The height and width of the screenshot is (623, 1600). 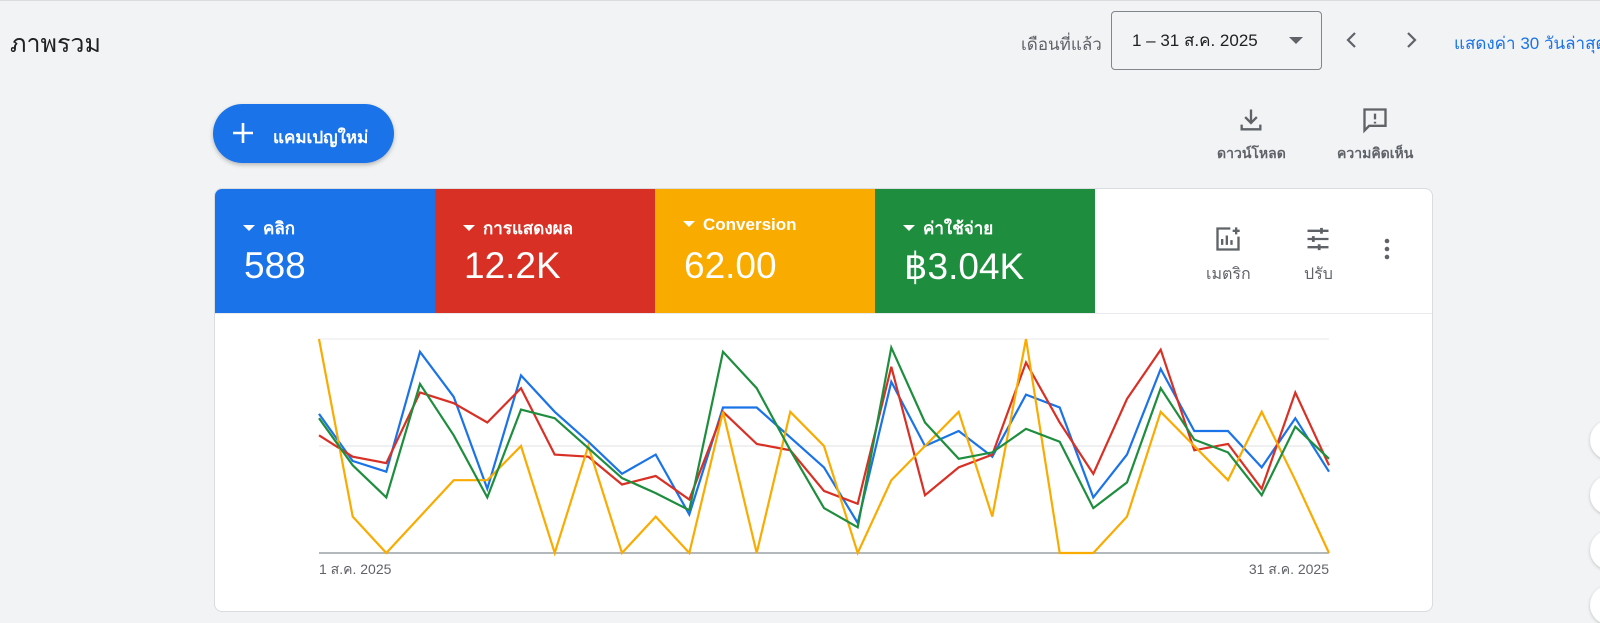 I want to click on feedback-icon, so click(x=1375, y=121).